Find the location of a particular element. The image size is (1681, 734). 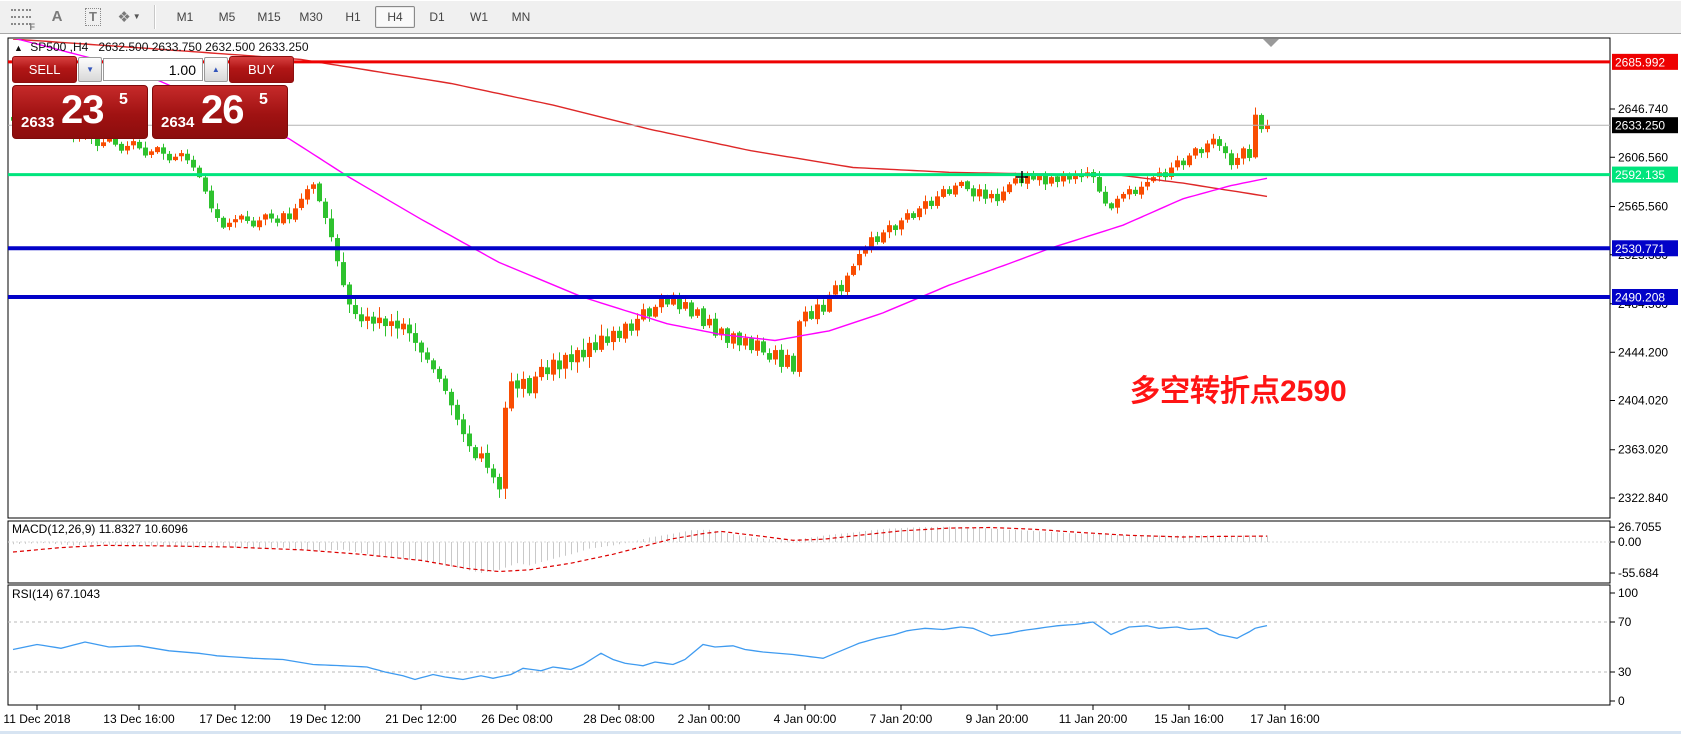

timeframe-button-w1: W1 is located at coordinates (479, 16).